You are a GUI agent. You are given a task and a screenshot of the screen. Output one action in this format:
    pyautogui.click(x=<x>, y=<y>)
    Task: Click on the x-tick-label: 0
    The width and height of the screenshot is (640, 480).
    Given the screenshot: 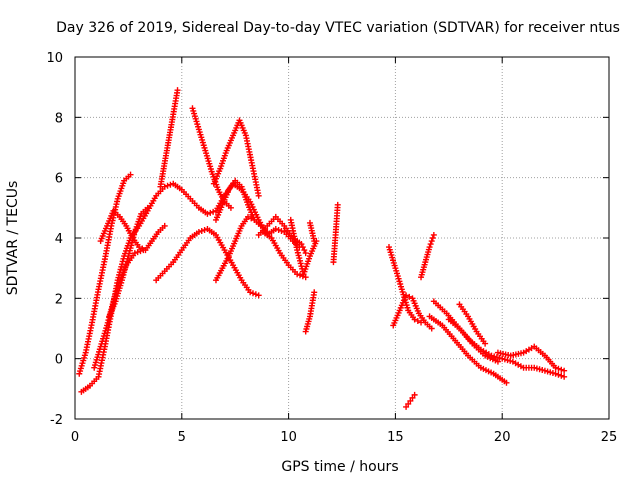 What is the action you would take?
    pyautogui.click(x=75, y=437)
    